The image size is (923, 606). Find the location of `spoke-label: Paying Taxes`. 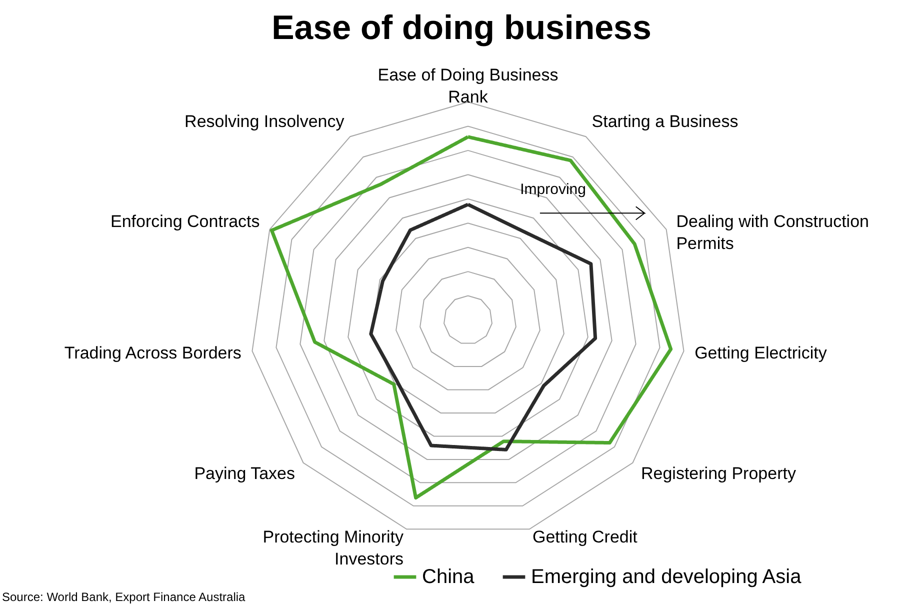

spoke-label: Paying Taxes is located at coordinates (245, 474).